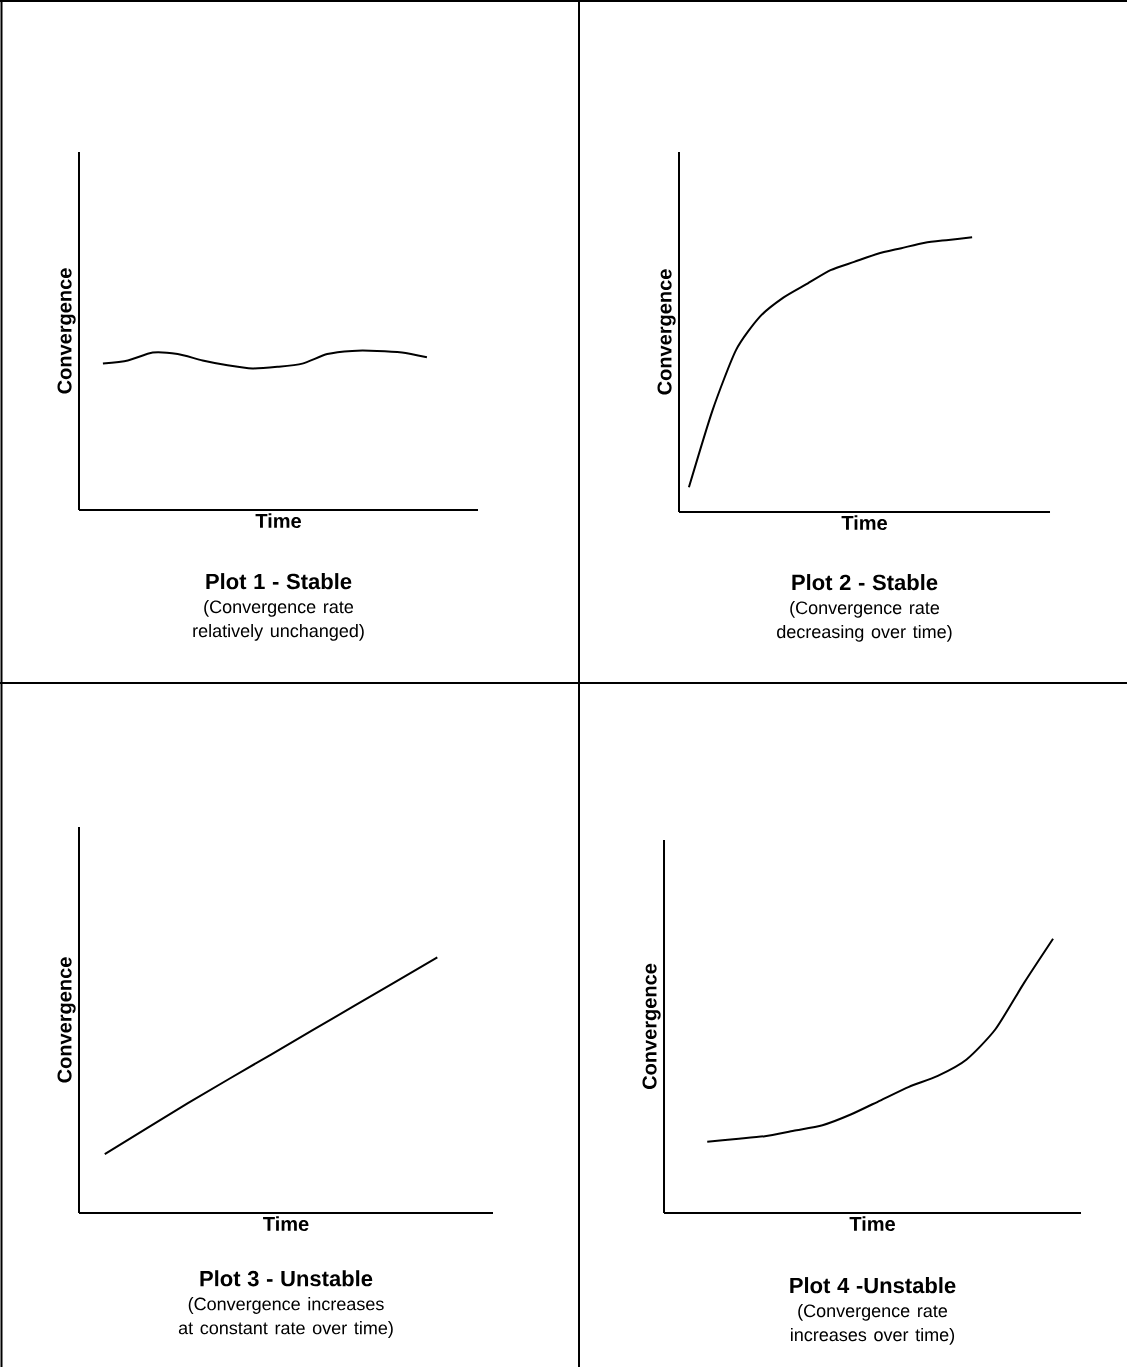 This screenshot has width=1127, height=1367. What do you see at coordinates (873, 1285) in the screenshot?
I see `text: Plot 4 -Unstable` at bounding box center [873, 1285].